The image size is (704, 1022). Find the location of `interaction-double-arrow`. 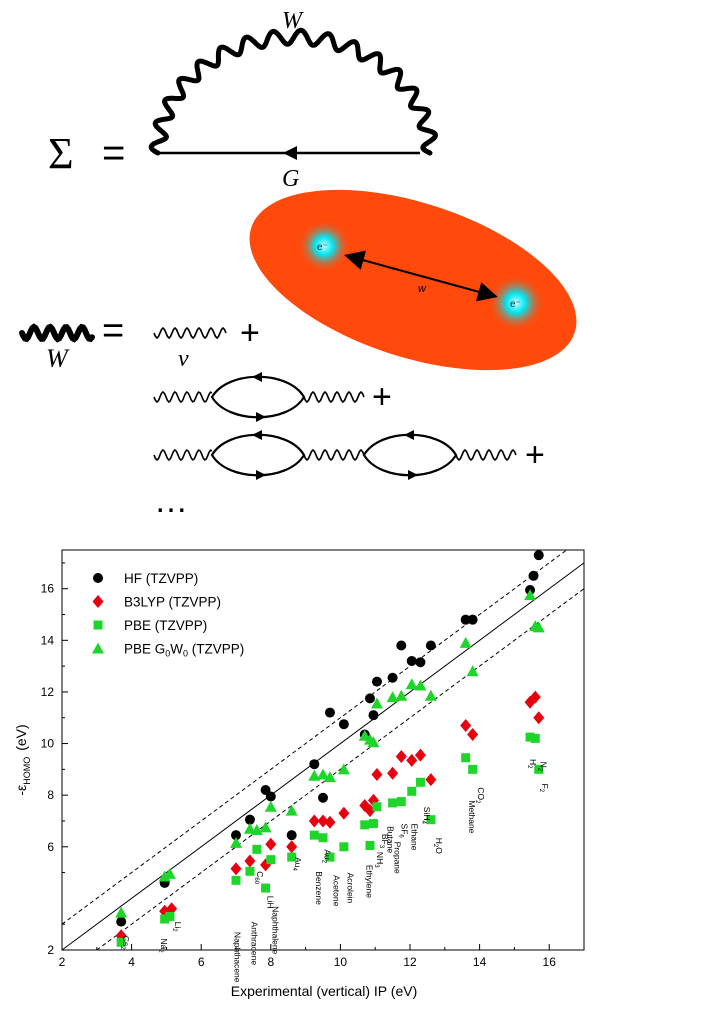

interaction-double-arrow is located at coordinates (421, 276).